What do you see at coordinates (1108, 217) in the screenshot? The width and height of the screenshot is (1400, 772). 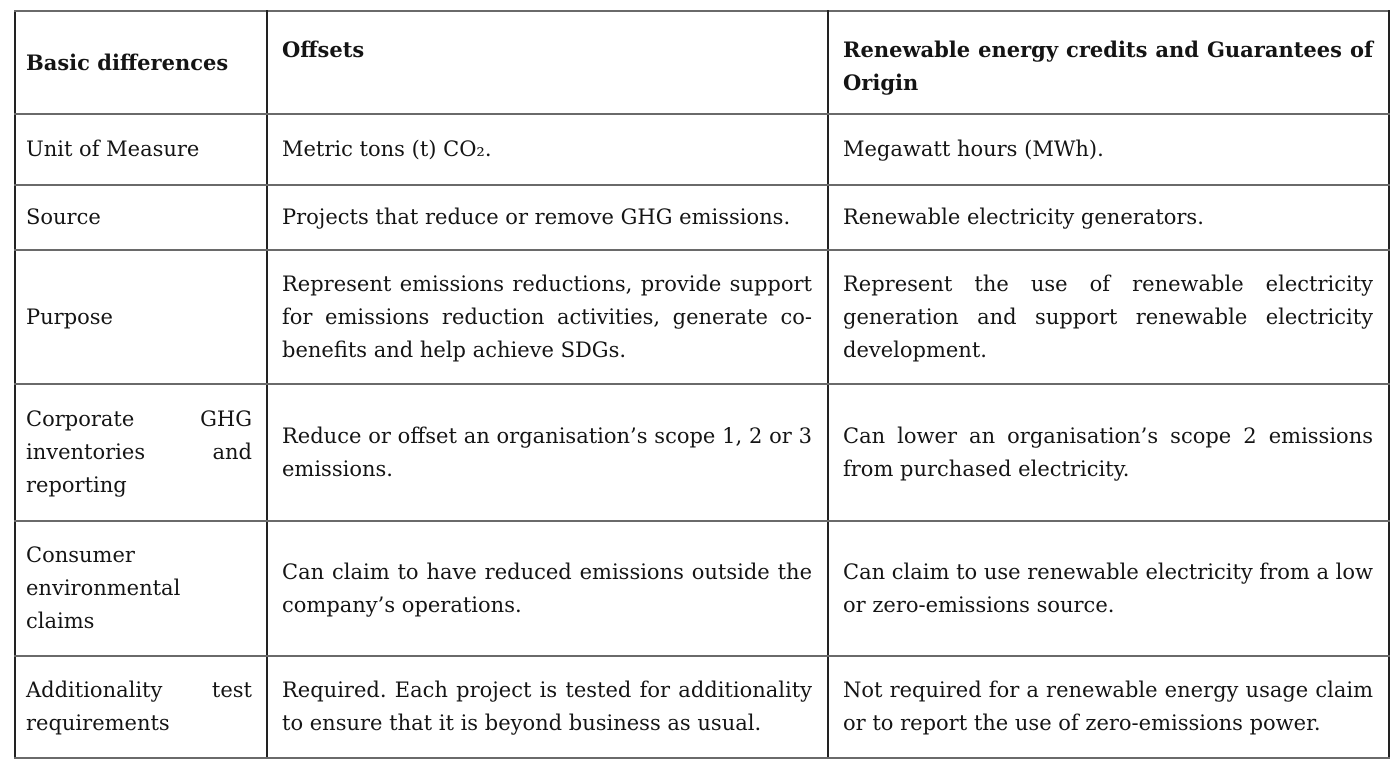 I see `recs-cell: Renewable electricity generators.` at bounding box center [1108, 217].